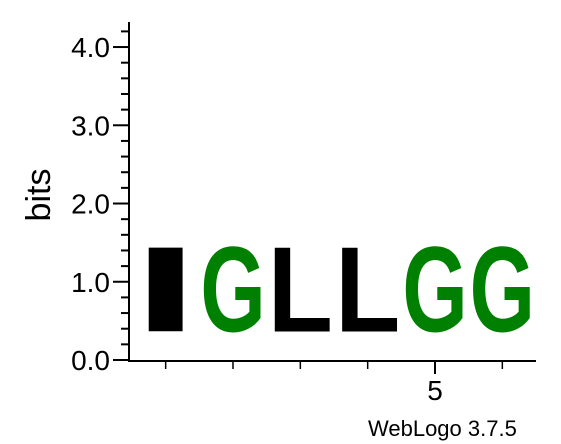 The width and height of the screenshot is (561, 444). What do you see at coordinates (90, 282) in the screenshot?
I see `y-tick-label: 1.0` at bounding box center [90, 282].